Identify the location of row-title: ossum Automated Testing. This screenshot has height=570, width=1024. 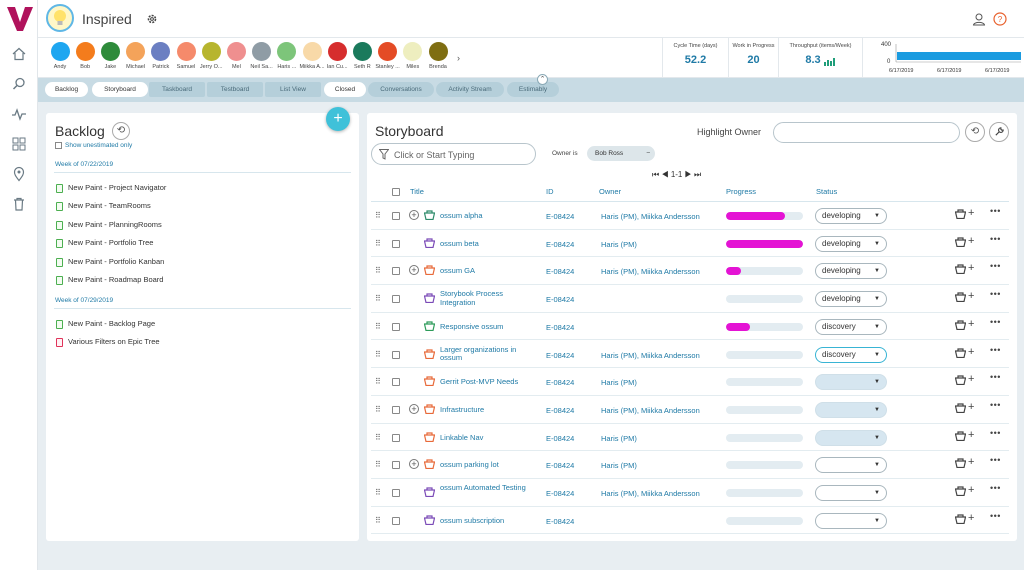
(483, 487).